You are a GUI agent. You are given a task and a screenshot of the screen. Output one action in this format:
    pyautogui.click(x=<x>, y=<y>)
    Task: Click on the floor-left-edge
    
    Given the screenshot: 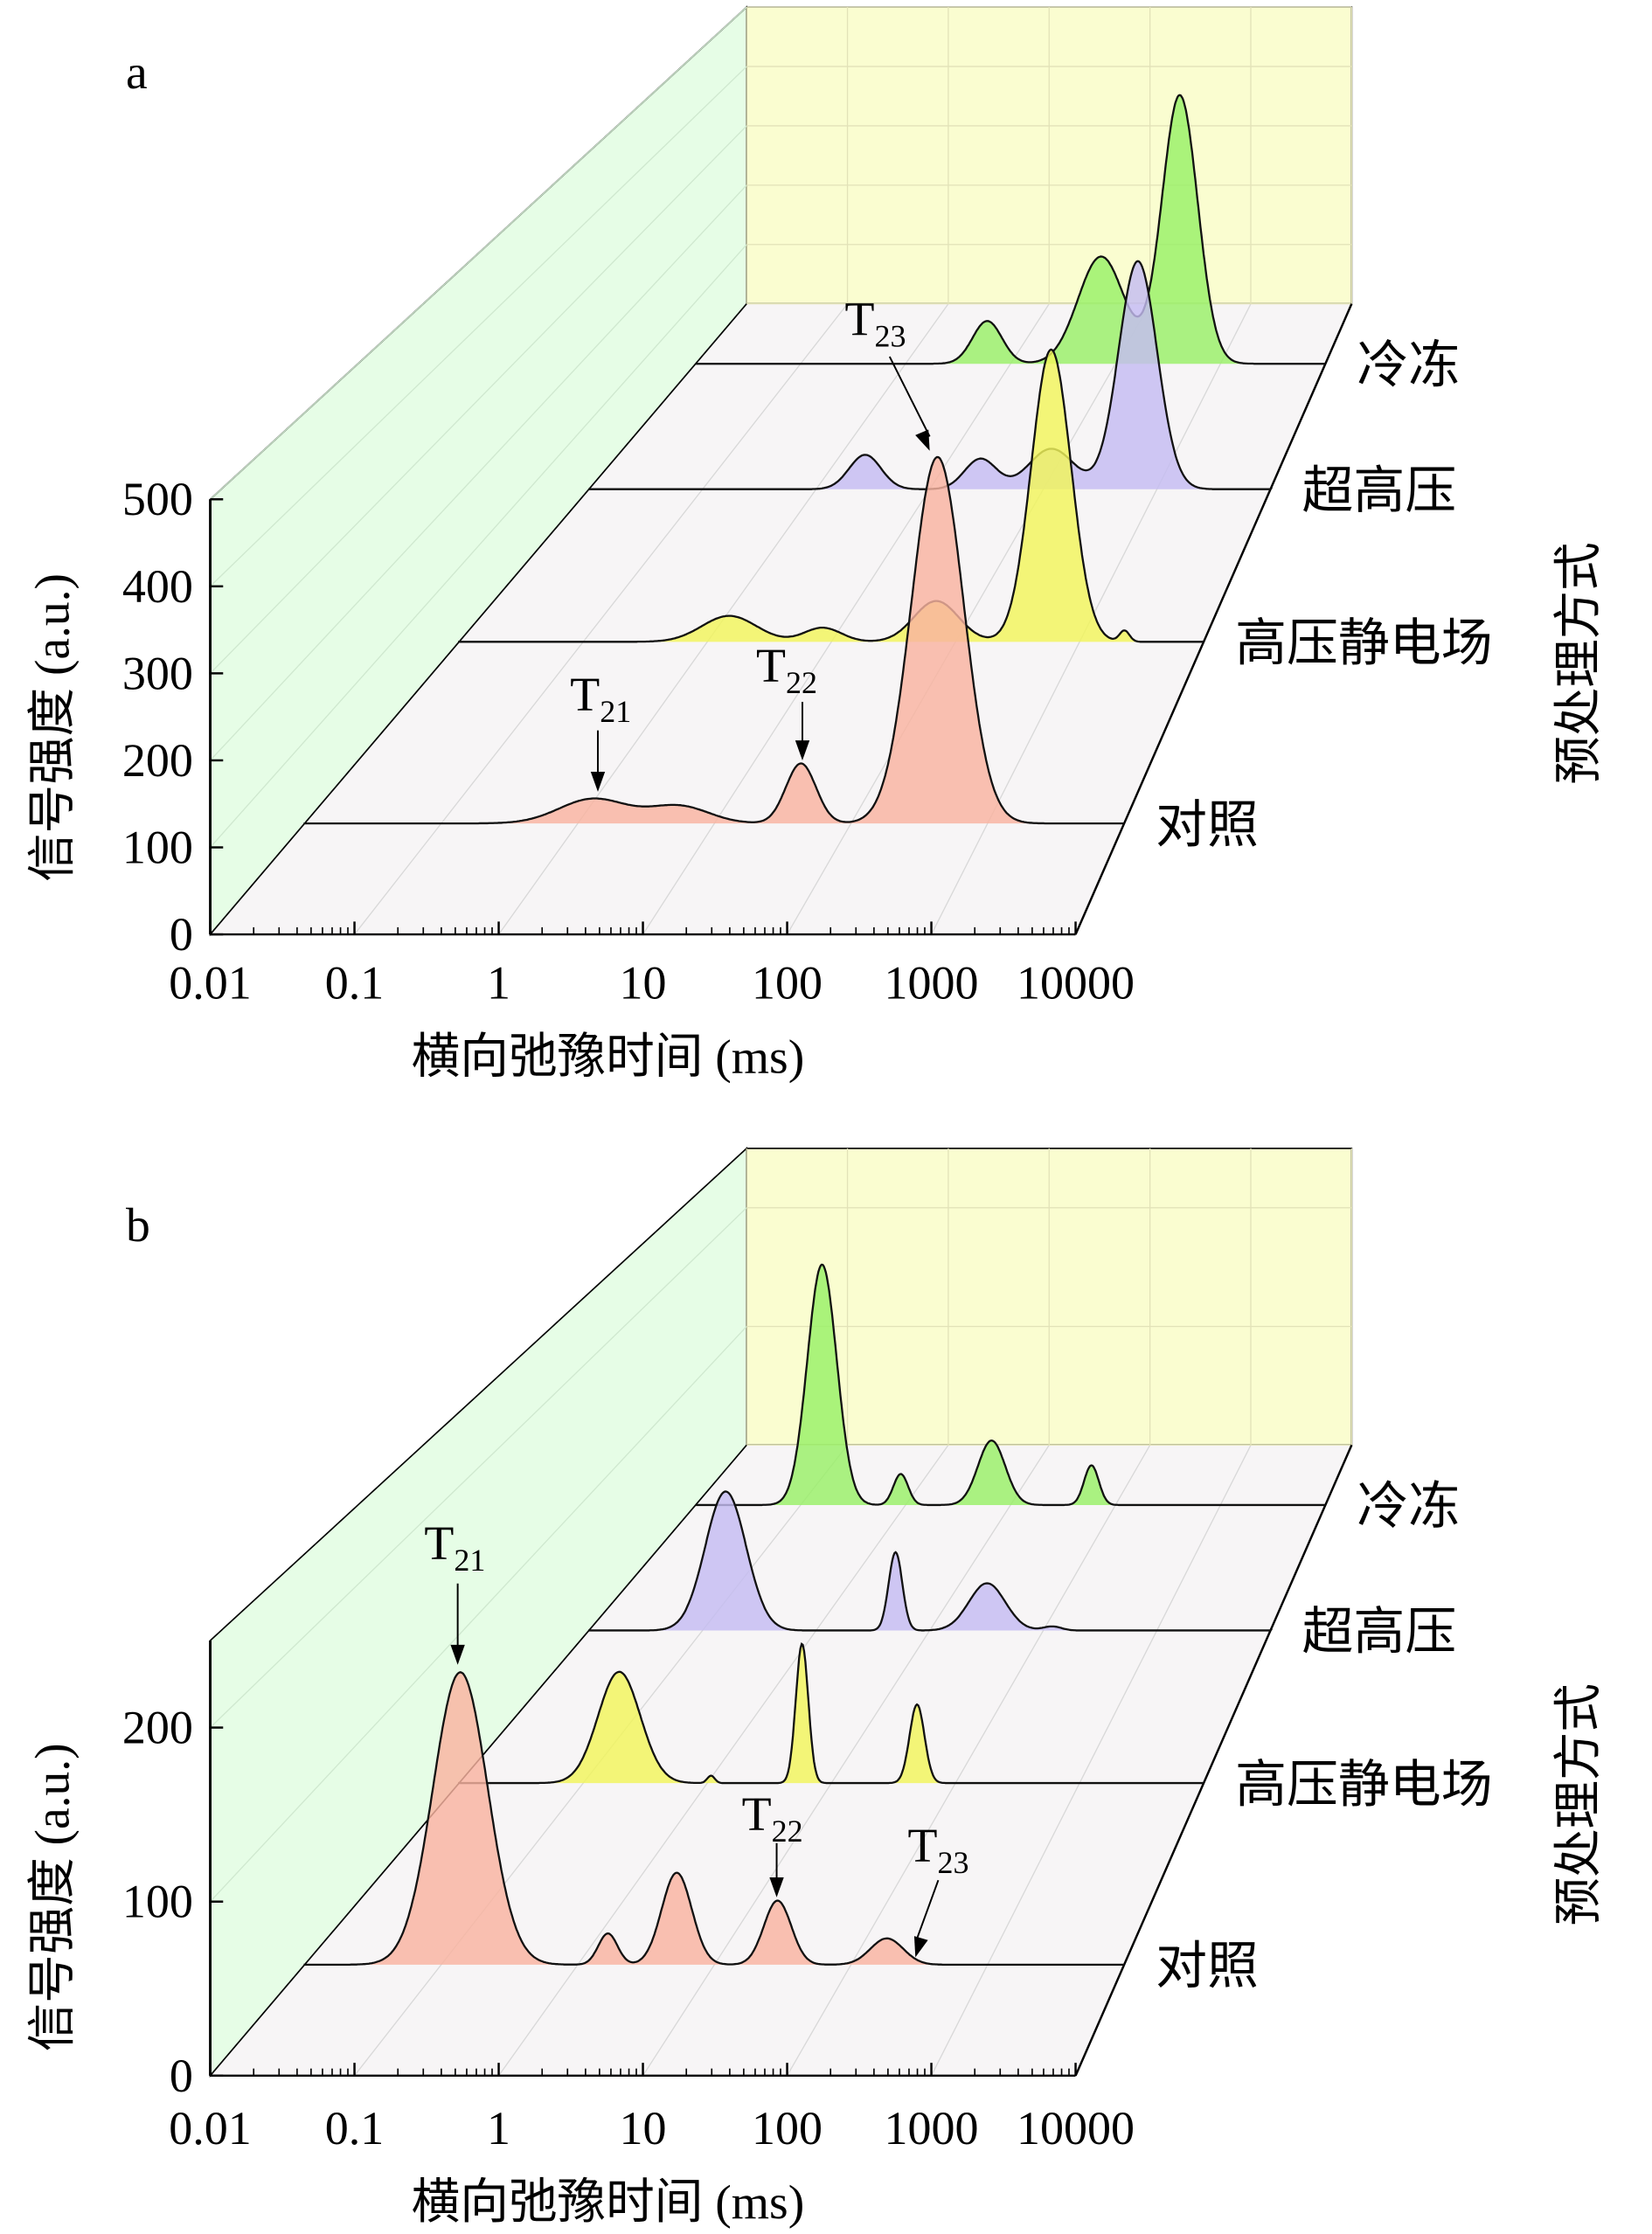 What is the action you would take?
    pyautogui.click(x=478, y=619)
    